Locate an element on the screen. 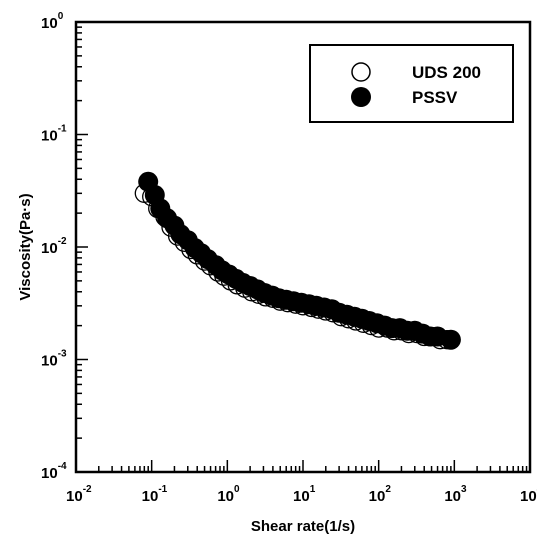 This screenshot has height=540, width=537. x-axis-title: Shear rate(1/s) is located at coordinates (303, 526).